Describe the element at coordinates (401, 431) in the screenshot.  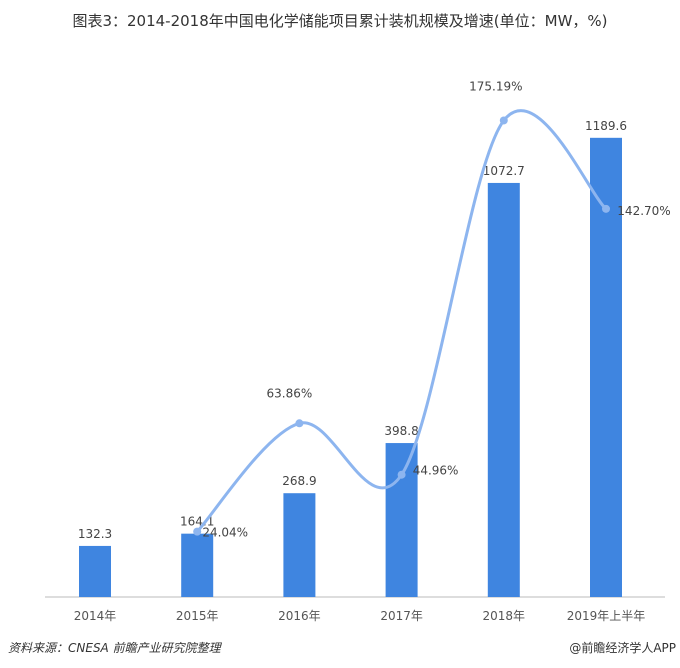
I see `bar-label: 398.8` at that location.